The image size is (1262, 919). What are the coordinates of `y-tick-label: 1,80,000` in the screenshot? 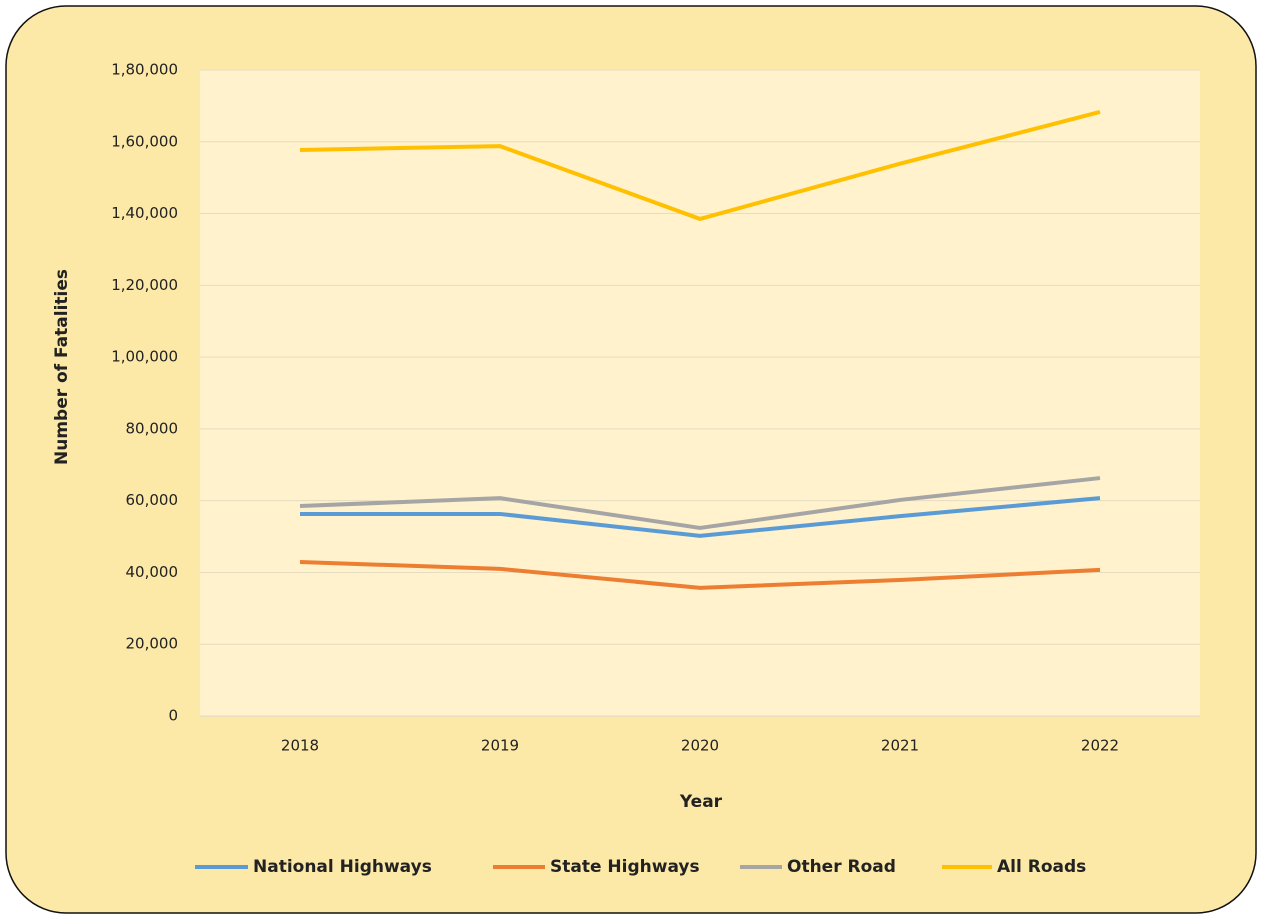 It's located at (144, 70).